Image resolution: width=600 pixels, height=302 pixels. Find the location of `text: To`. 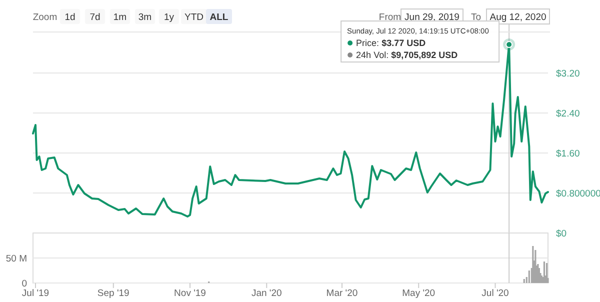

text: To is located at coordinates (476, 17).